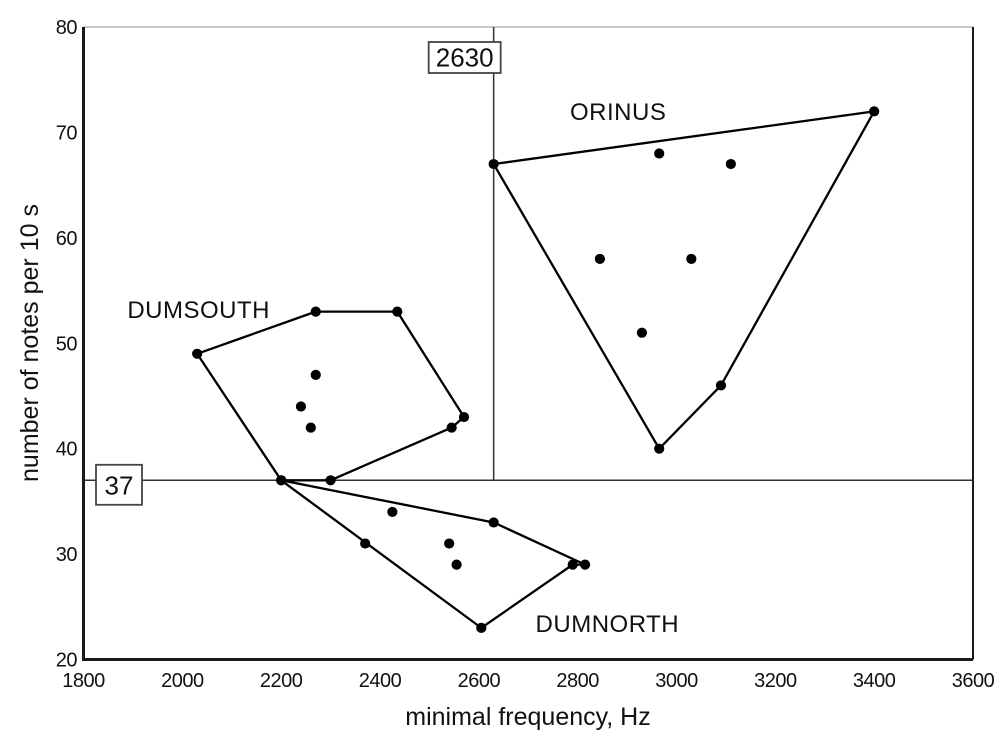 The width and height of the screenshot is (1000, 751). What do you see at coordinates (83, 681) in the screenshot?
I see `x-tick-label-1800: 1800` at bounding box center [83, 681].